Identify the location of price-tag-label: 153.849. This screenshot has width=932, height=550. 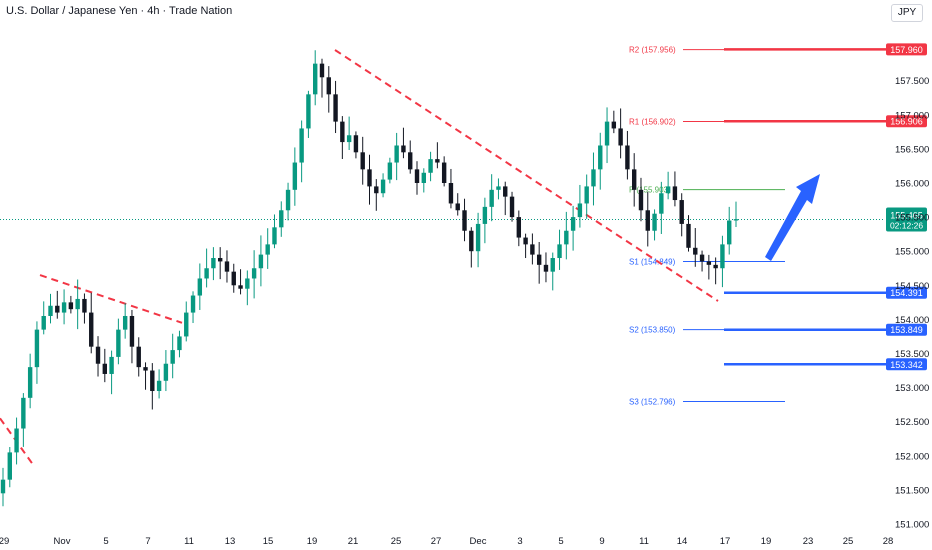
(906, 330).